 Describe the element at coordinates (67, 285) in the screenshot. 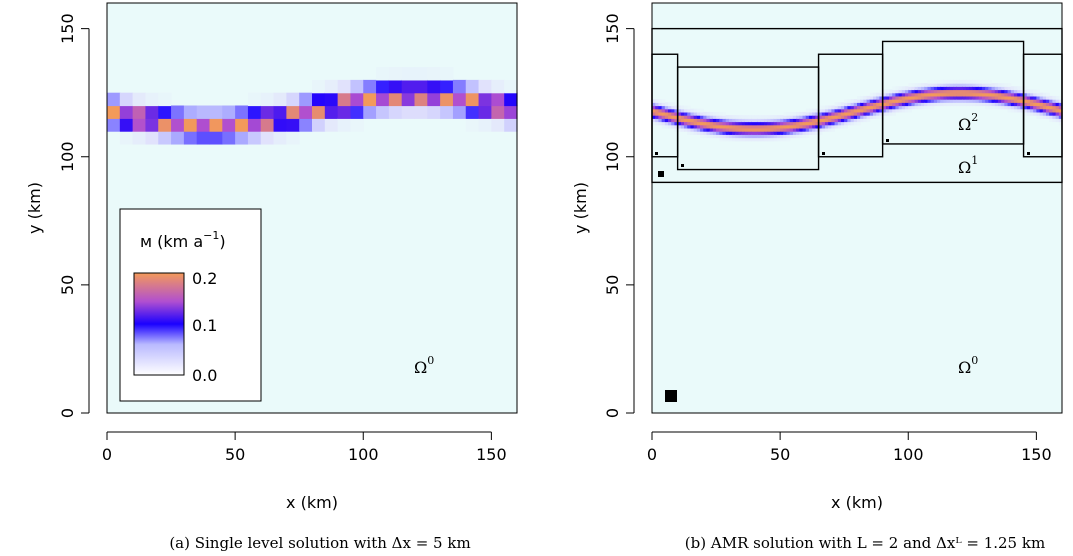

I see `y-tick-label: 50` at that location.